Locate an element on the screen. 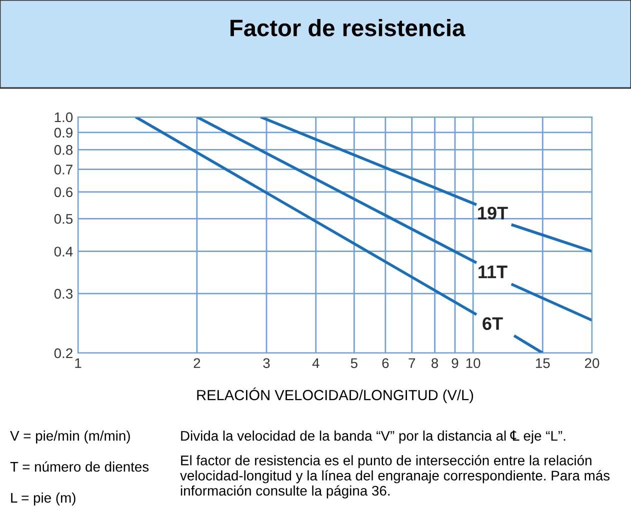  series-label: 19T is located at coordinates (493, 213).